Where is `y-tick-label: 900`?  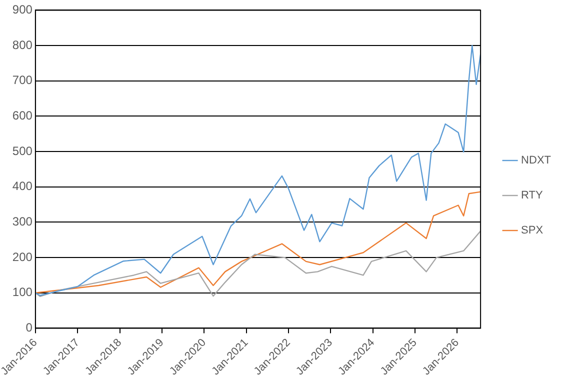
y-tick-label: 900 is located at coordinates (22, 9).